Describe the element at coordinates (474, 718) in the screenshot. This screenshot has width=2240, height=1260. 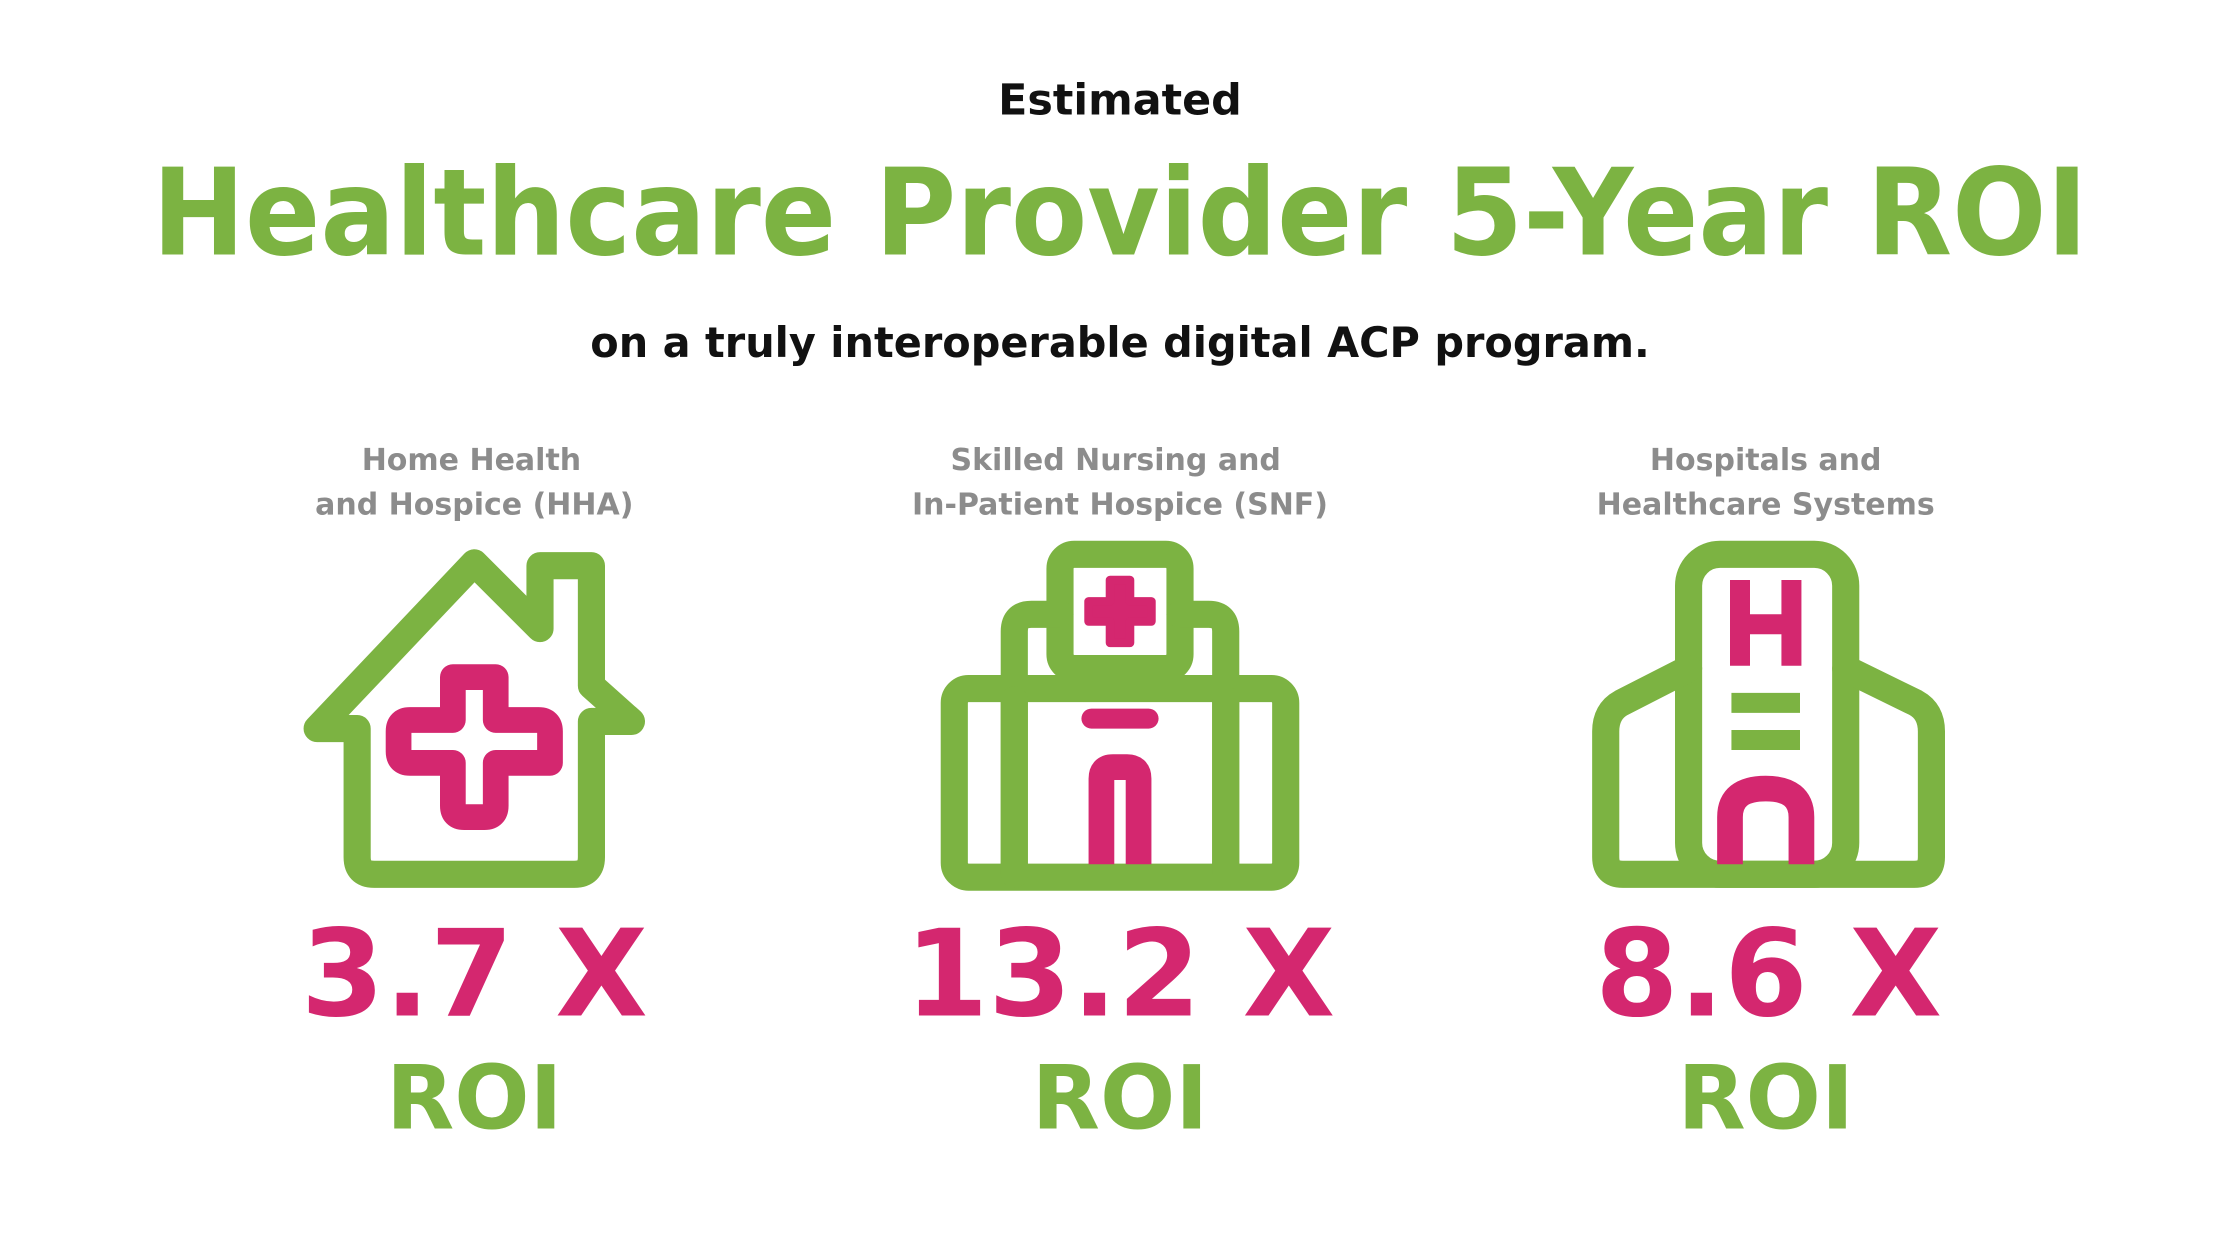
I see `home-icon` at that location.